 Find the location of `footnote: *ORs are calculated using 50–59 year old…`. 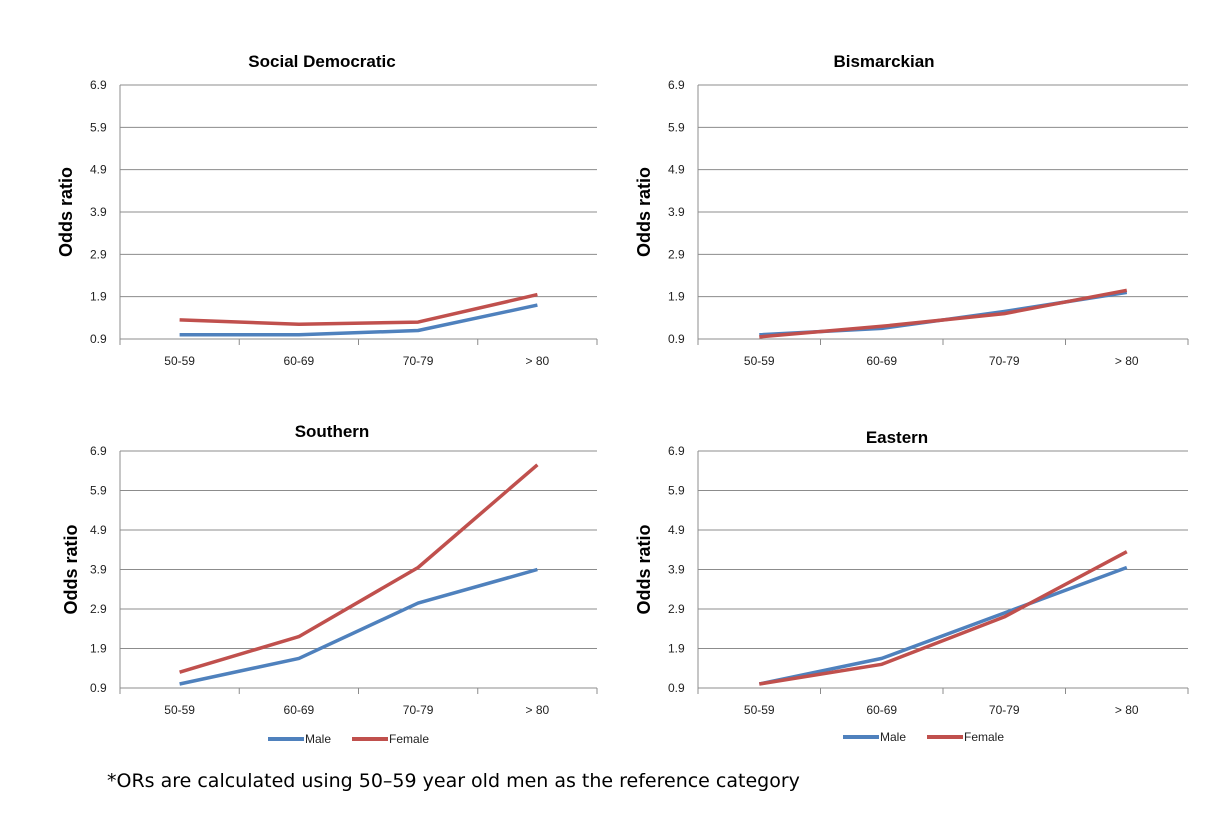

footnote: *ORs are calculated using 50–59 year old… is located at coordinates (453, 781).